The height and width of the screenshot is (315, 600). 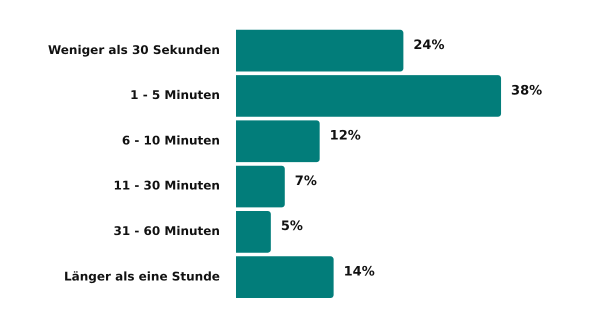 What do you see at coordinates (175, 95) in the screenshot?
I see `y-tick-label: 1 - 5 Minuten` at bounding box center [175, 95].